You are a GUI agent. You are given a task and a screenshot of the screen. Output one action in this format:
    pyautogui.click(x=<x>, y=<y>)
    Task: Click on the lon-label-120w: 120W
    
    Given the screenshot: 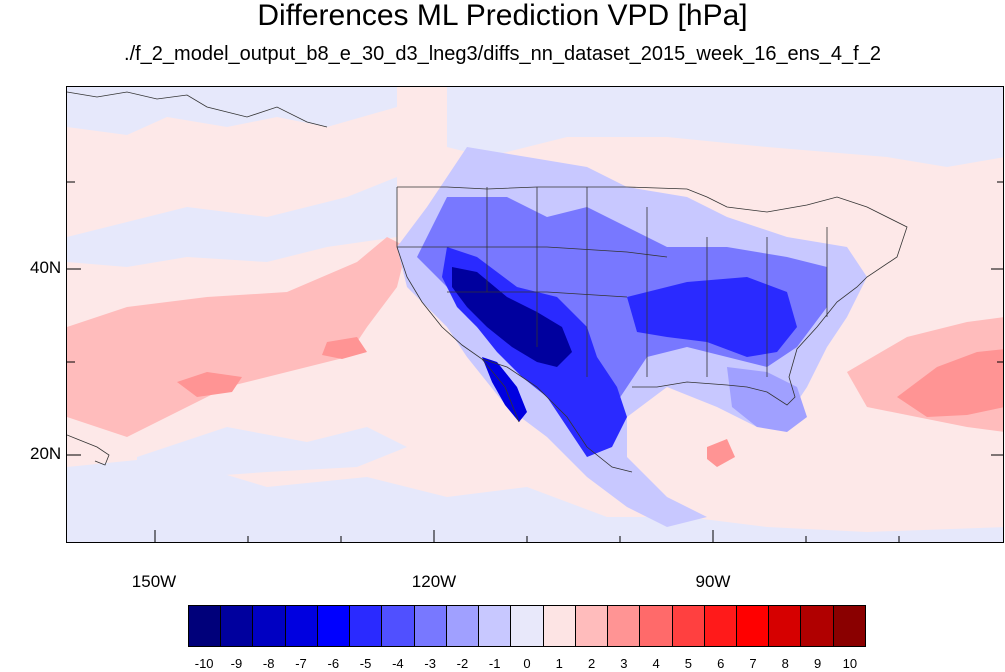 What is the action you would take?
    pyautogui.click(x=434, y=581)
    